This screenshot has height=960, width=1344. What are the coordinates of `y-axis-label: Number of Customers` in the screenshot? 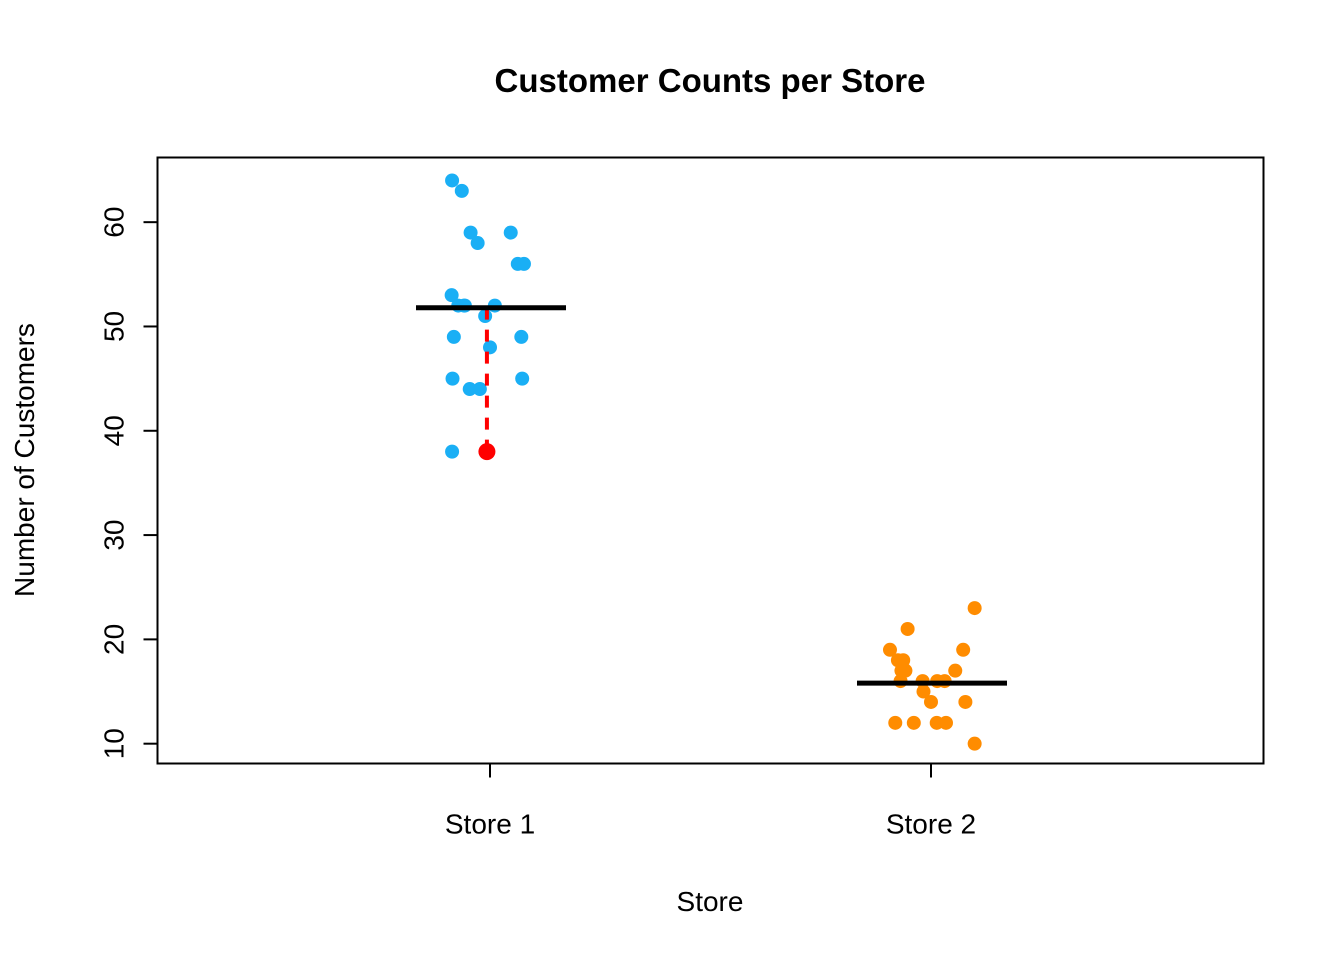 It's located at (24, 460).